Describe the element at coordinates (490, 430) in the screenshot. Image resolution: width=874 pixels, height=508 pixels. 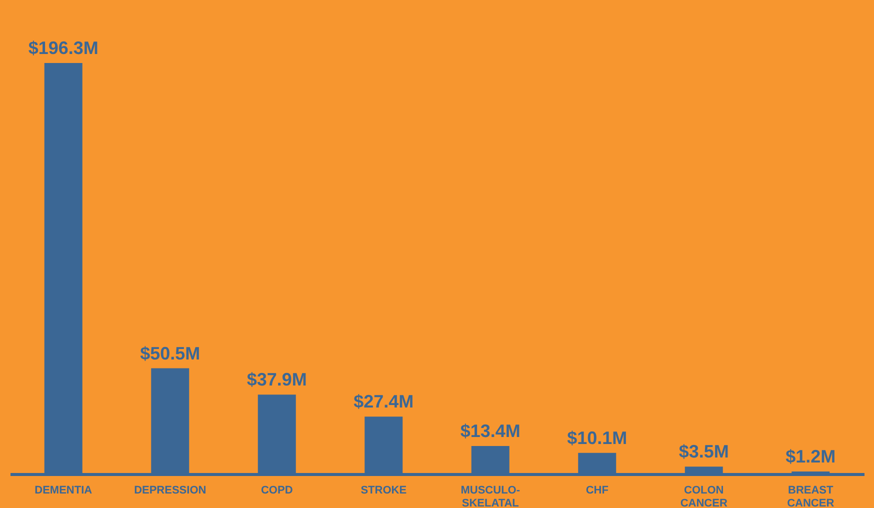
I see `data-label: $13.4M` at that location.